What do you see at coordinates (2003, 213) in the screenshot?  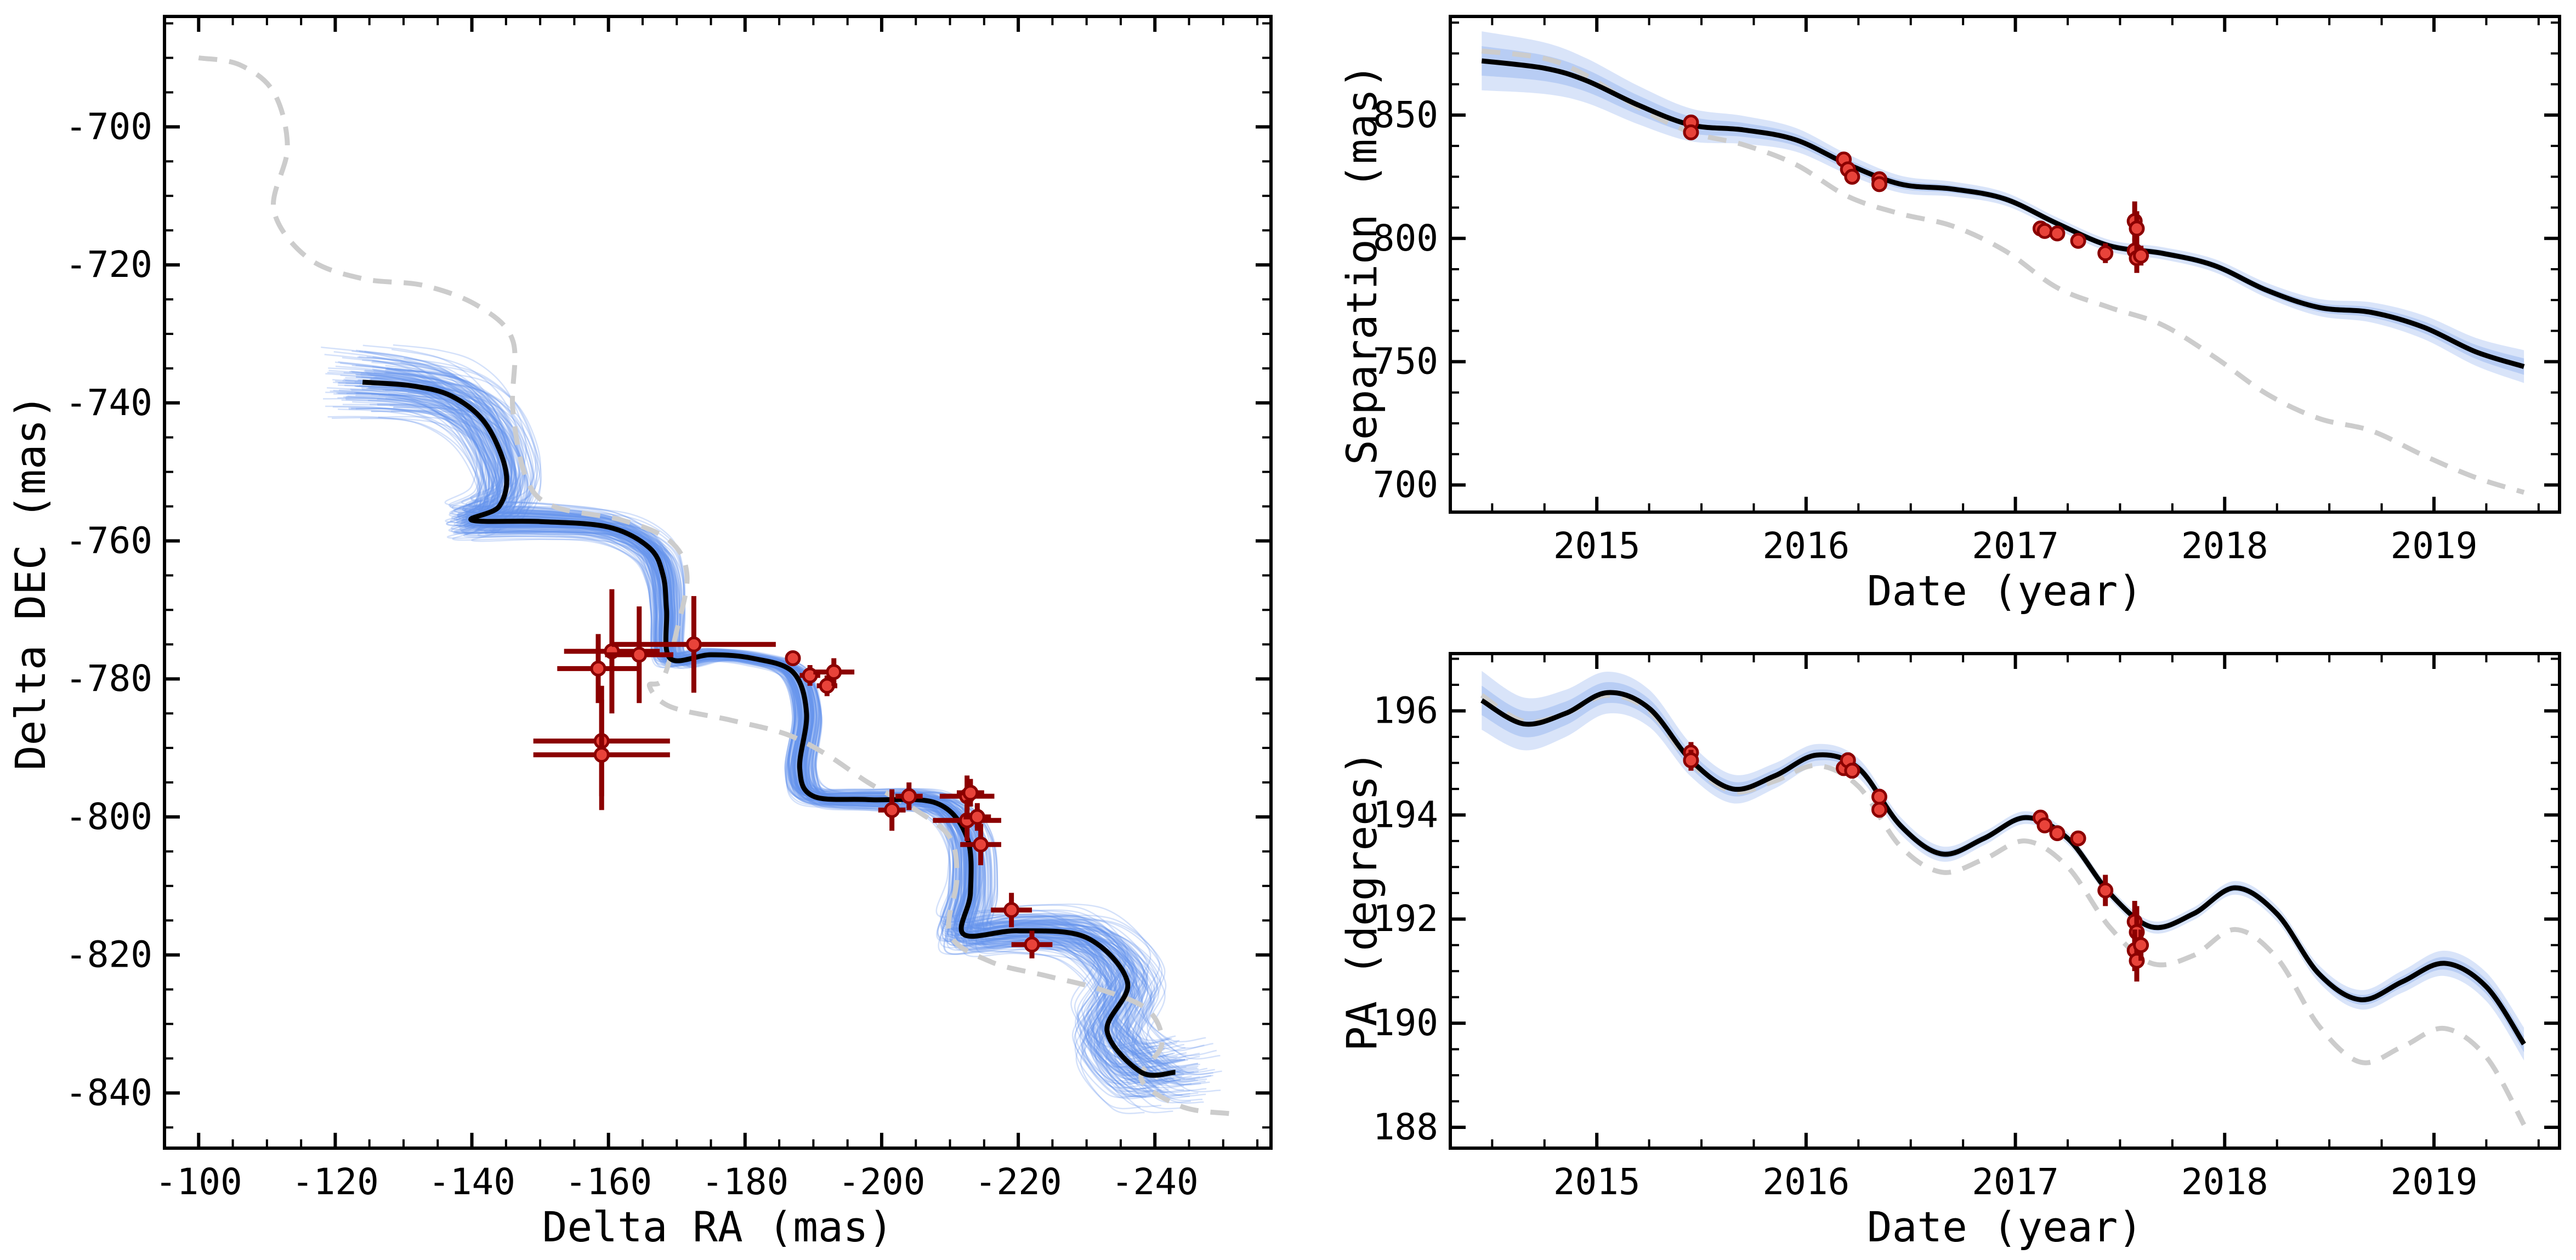 I see `best-fit-line` at bounding box center [2003, 213].